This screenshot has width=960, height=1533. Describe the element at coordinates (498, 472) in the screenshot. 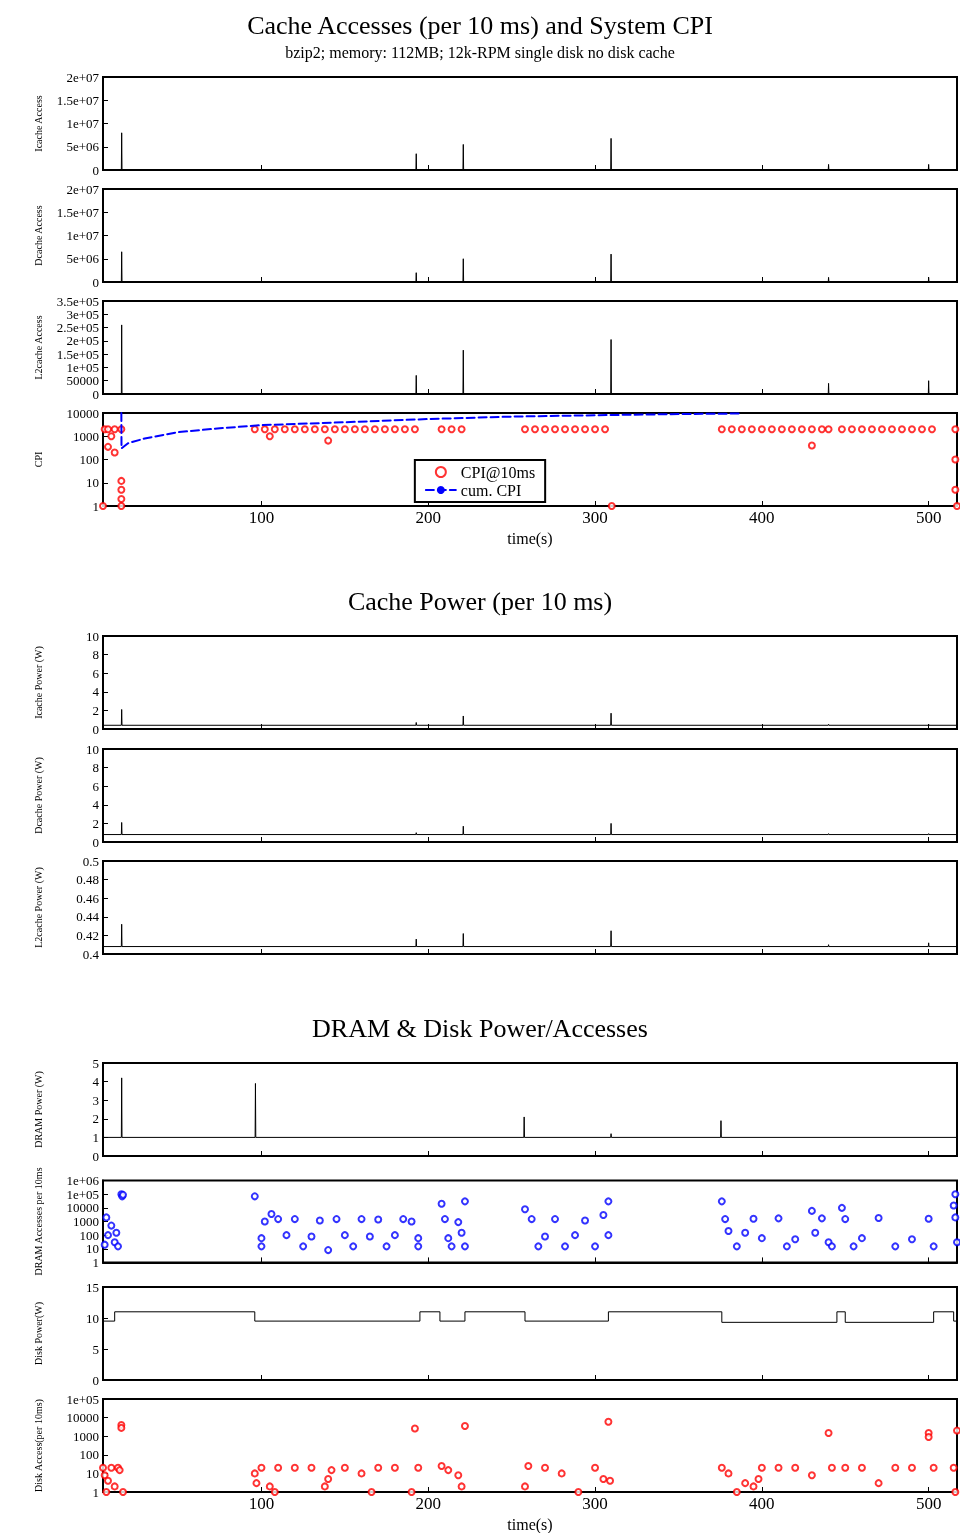

I see `legend-label: CPI@10ms` at that location.